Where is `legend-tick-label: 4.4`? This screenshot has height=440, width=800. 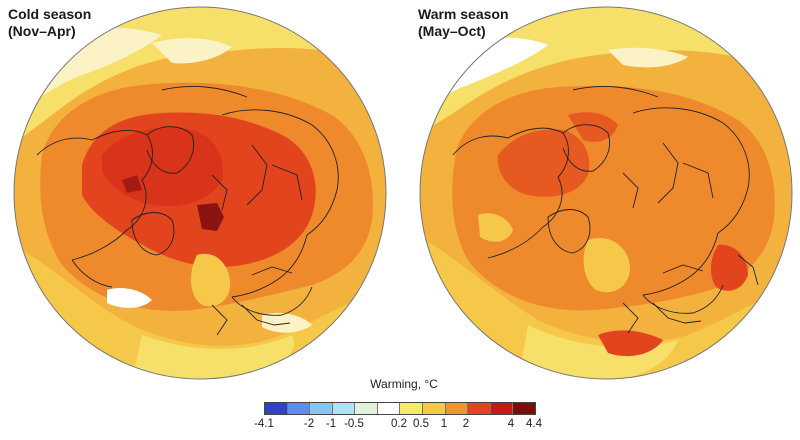 legend-tick-label: 4.4 is located at coordinates (534, 424).